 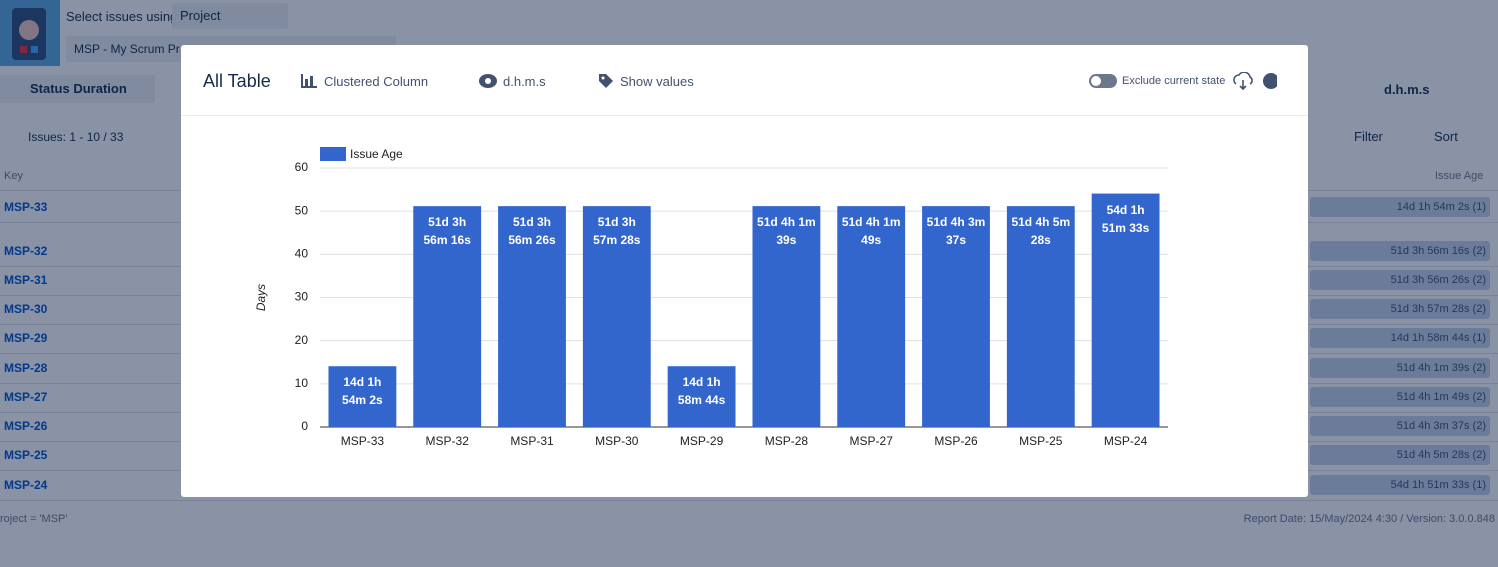 I want to click on y-tick-label: 0, so click(x=304, y=426).